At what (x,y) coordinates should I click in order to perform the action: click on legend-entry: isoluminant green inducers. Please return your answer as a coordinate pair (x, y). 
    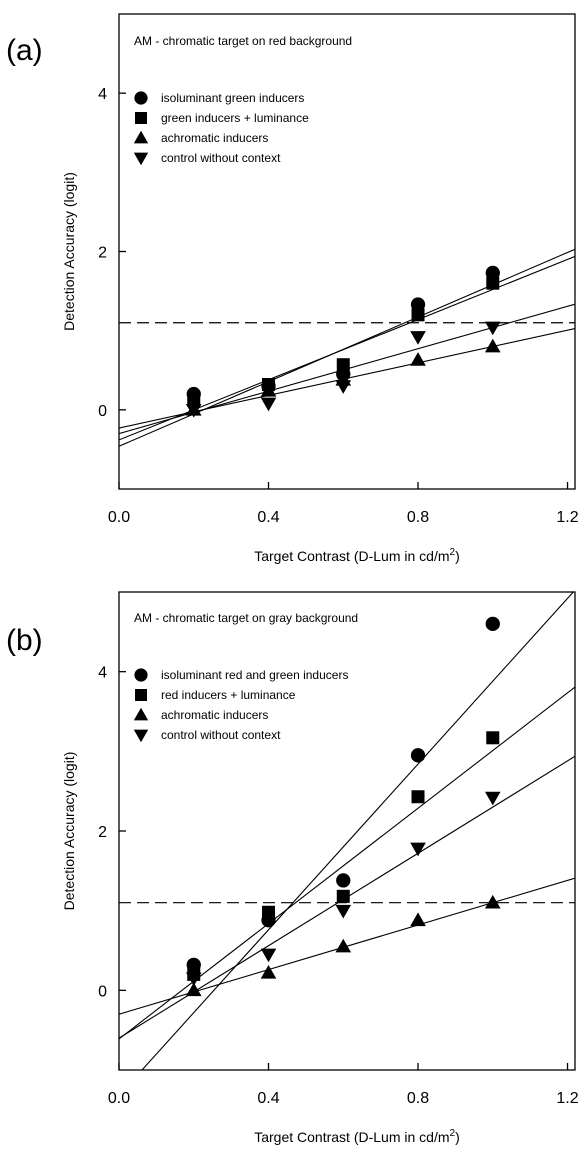
    Looking at the image, I should click on (232, 98).